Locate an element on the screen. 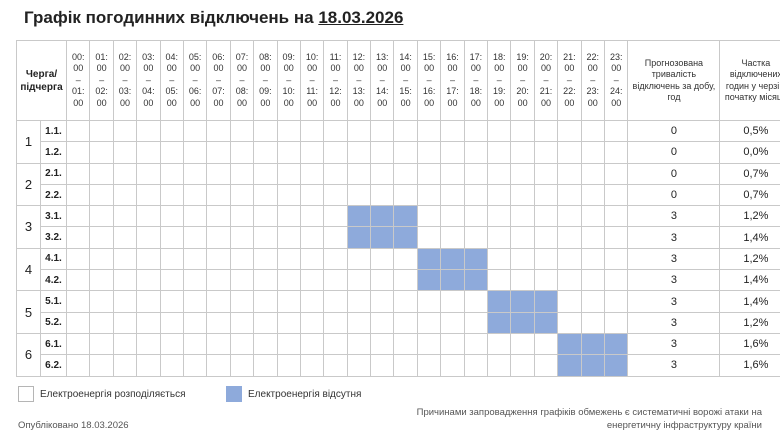 The image size is (780, 440). table-row: 5 5.1. 3 1,4% is located at coordinates (398, 312).